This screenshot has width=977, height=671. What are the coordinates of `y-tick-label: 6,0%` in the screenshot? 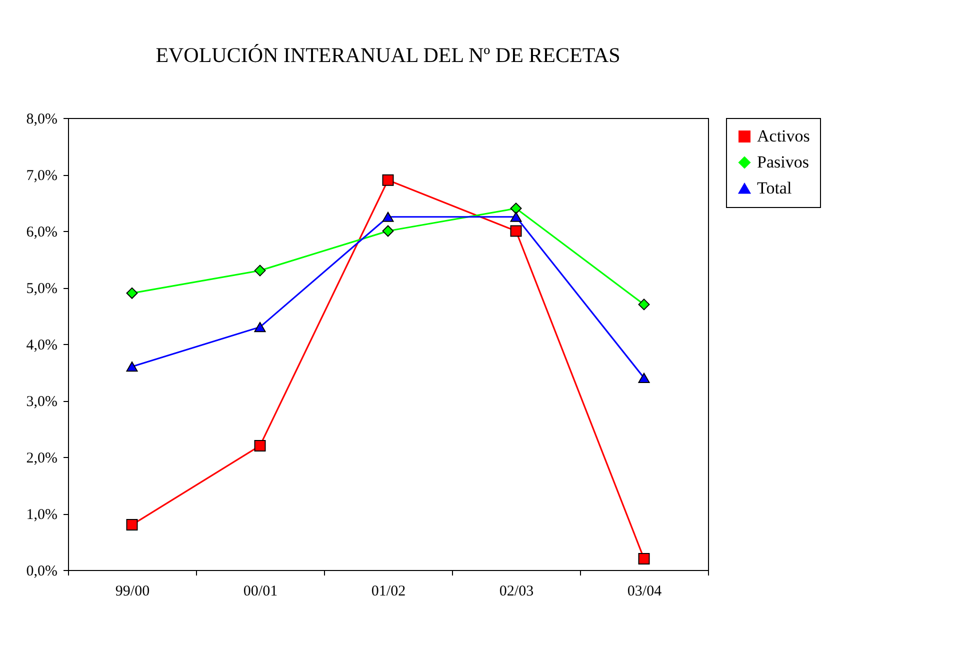 It's located at (42, 232).